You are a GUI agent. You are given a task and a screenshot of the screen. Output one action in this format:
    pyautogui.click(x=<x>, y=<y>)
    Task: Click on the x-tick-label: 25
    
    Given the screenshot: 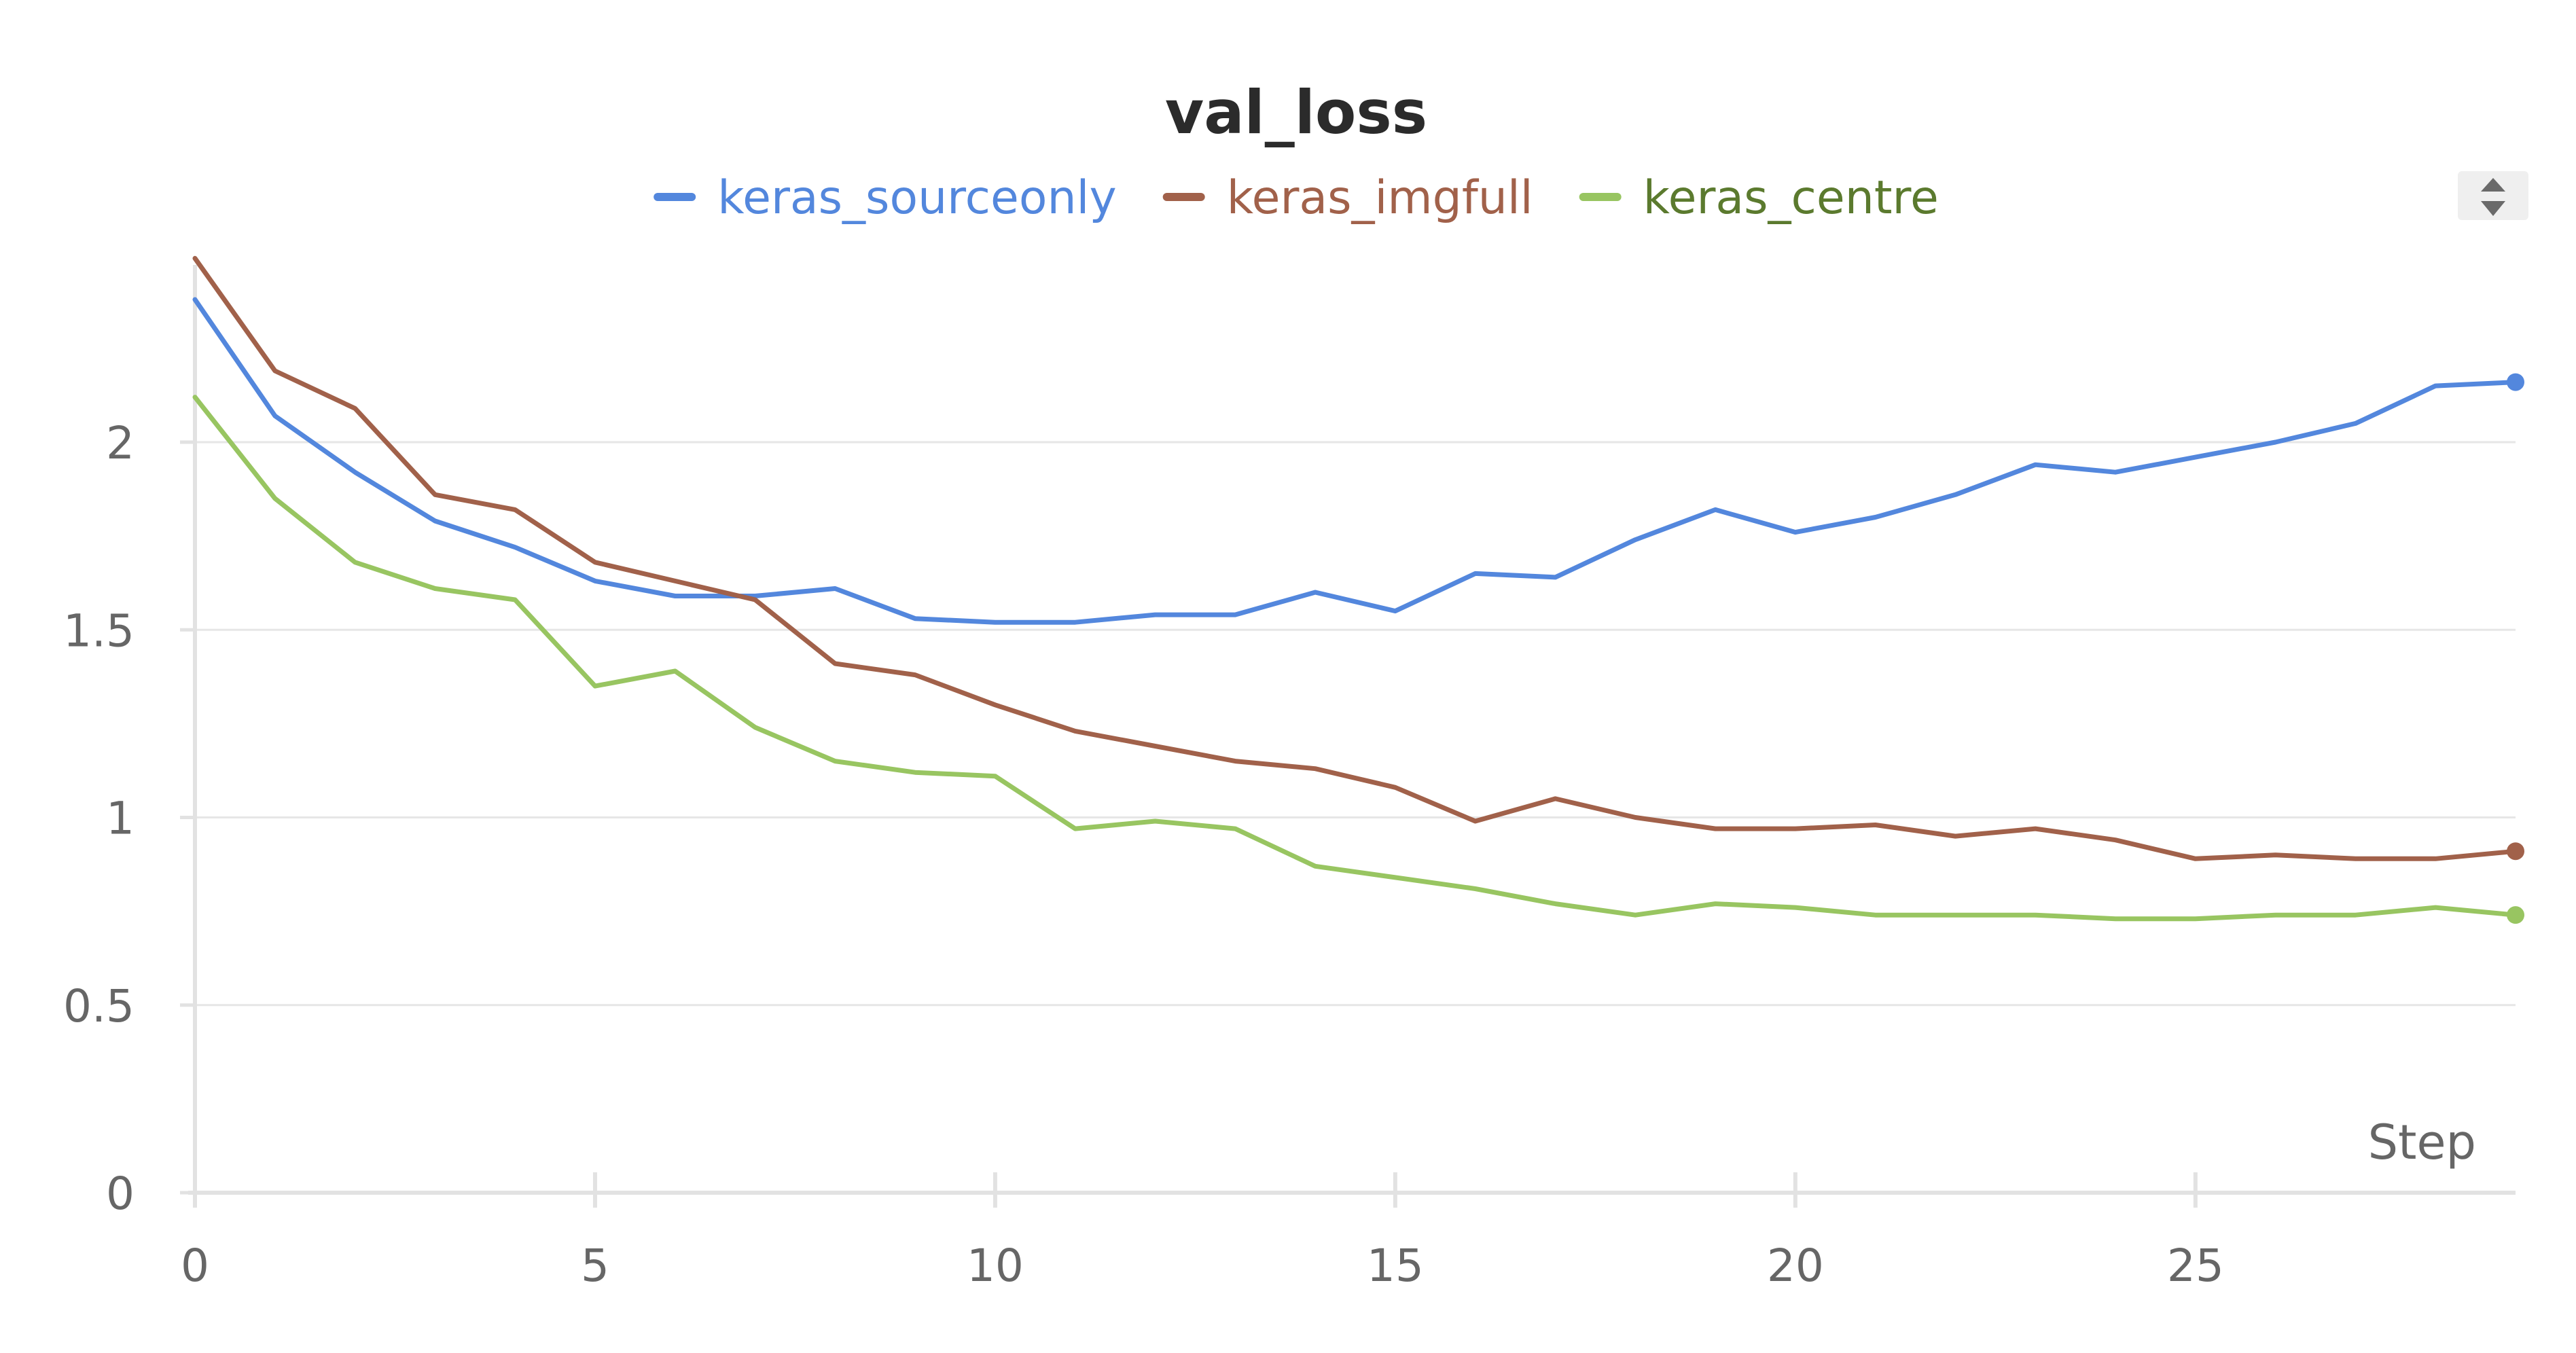 What is the action you would take?
    pyautogui.click(x=2195, y=1266)
    